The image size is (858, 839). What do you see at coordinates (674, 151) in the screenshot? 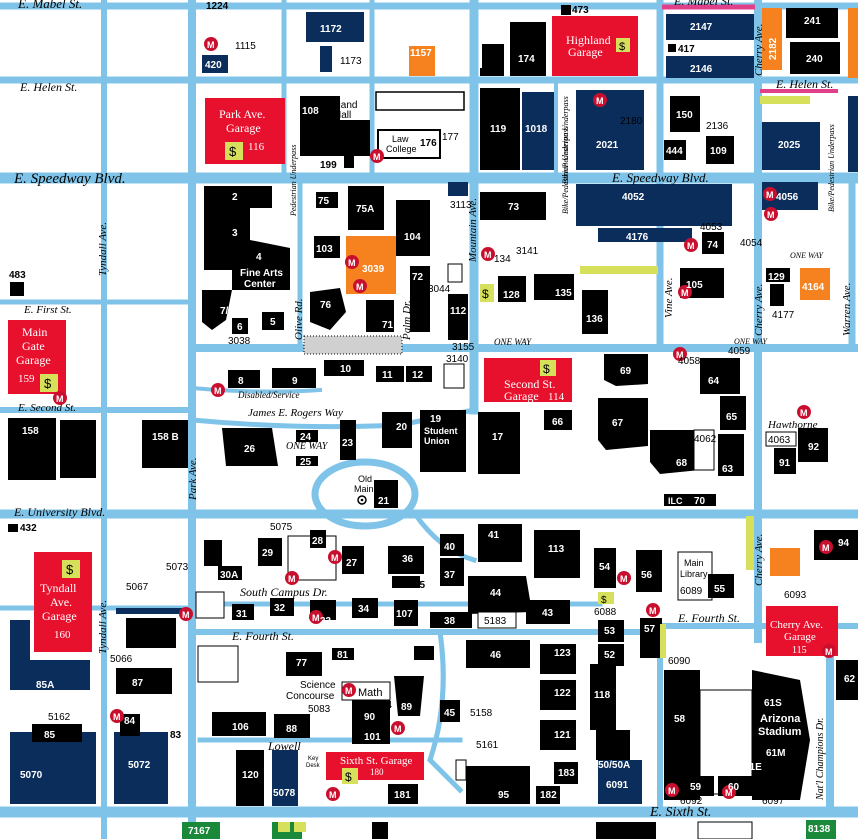
I see `num-444: 444` at bounding box center [674, 151].